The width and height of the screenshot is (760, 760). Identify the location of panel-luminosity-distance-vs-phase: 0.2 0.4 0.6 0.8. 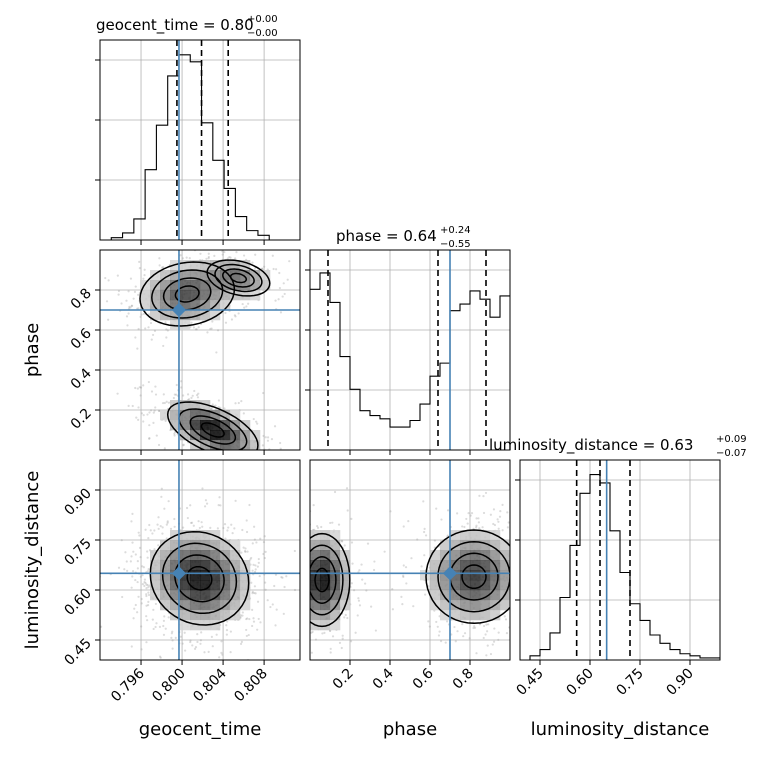
(410, 576).